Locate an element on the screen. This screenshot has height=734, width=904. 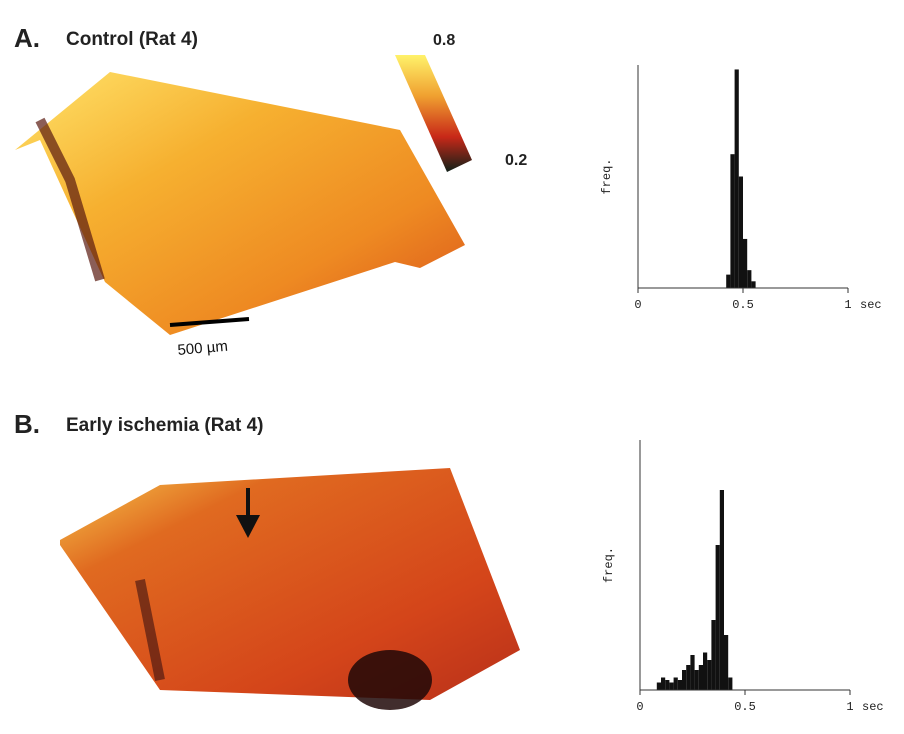
colorbar is located at coordinates (433, 113).